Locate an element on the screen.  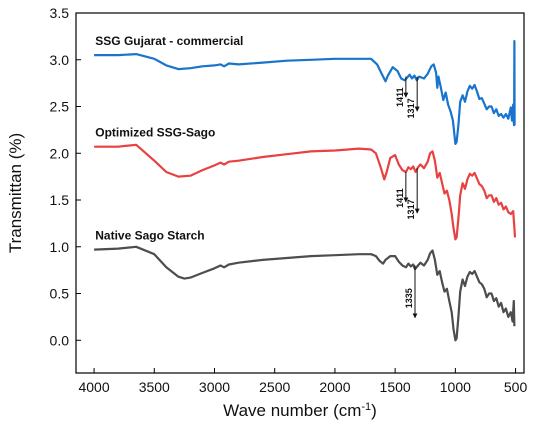
series-label-3: Native Sago Starch is located at coordinates (149, 235).